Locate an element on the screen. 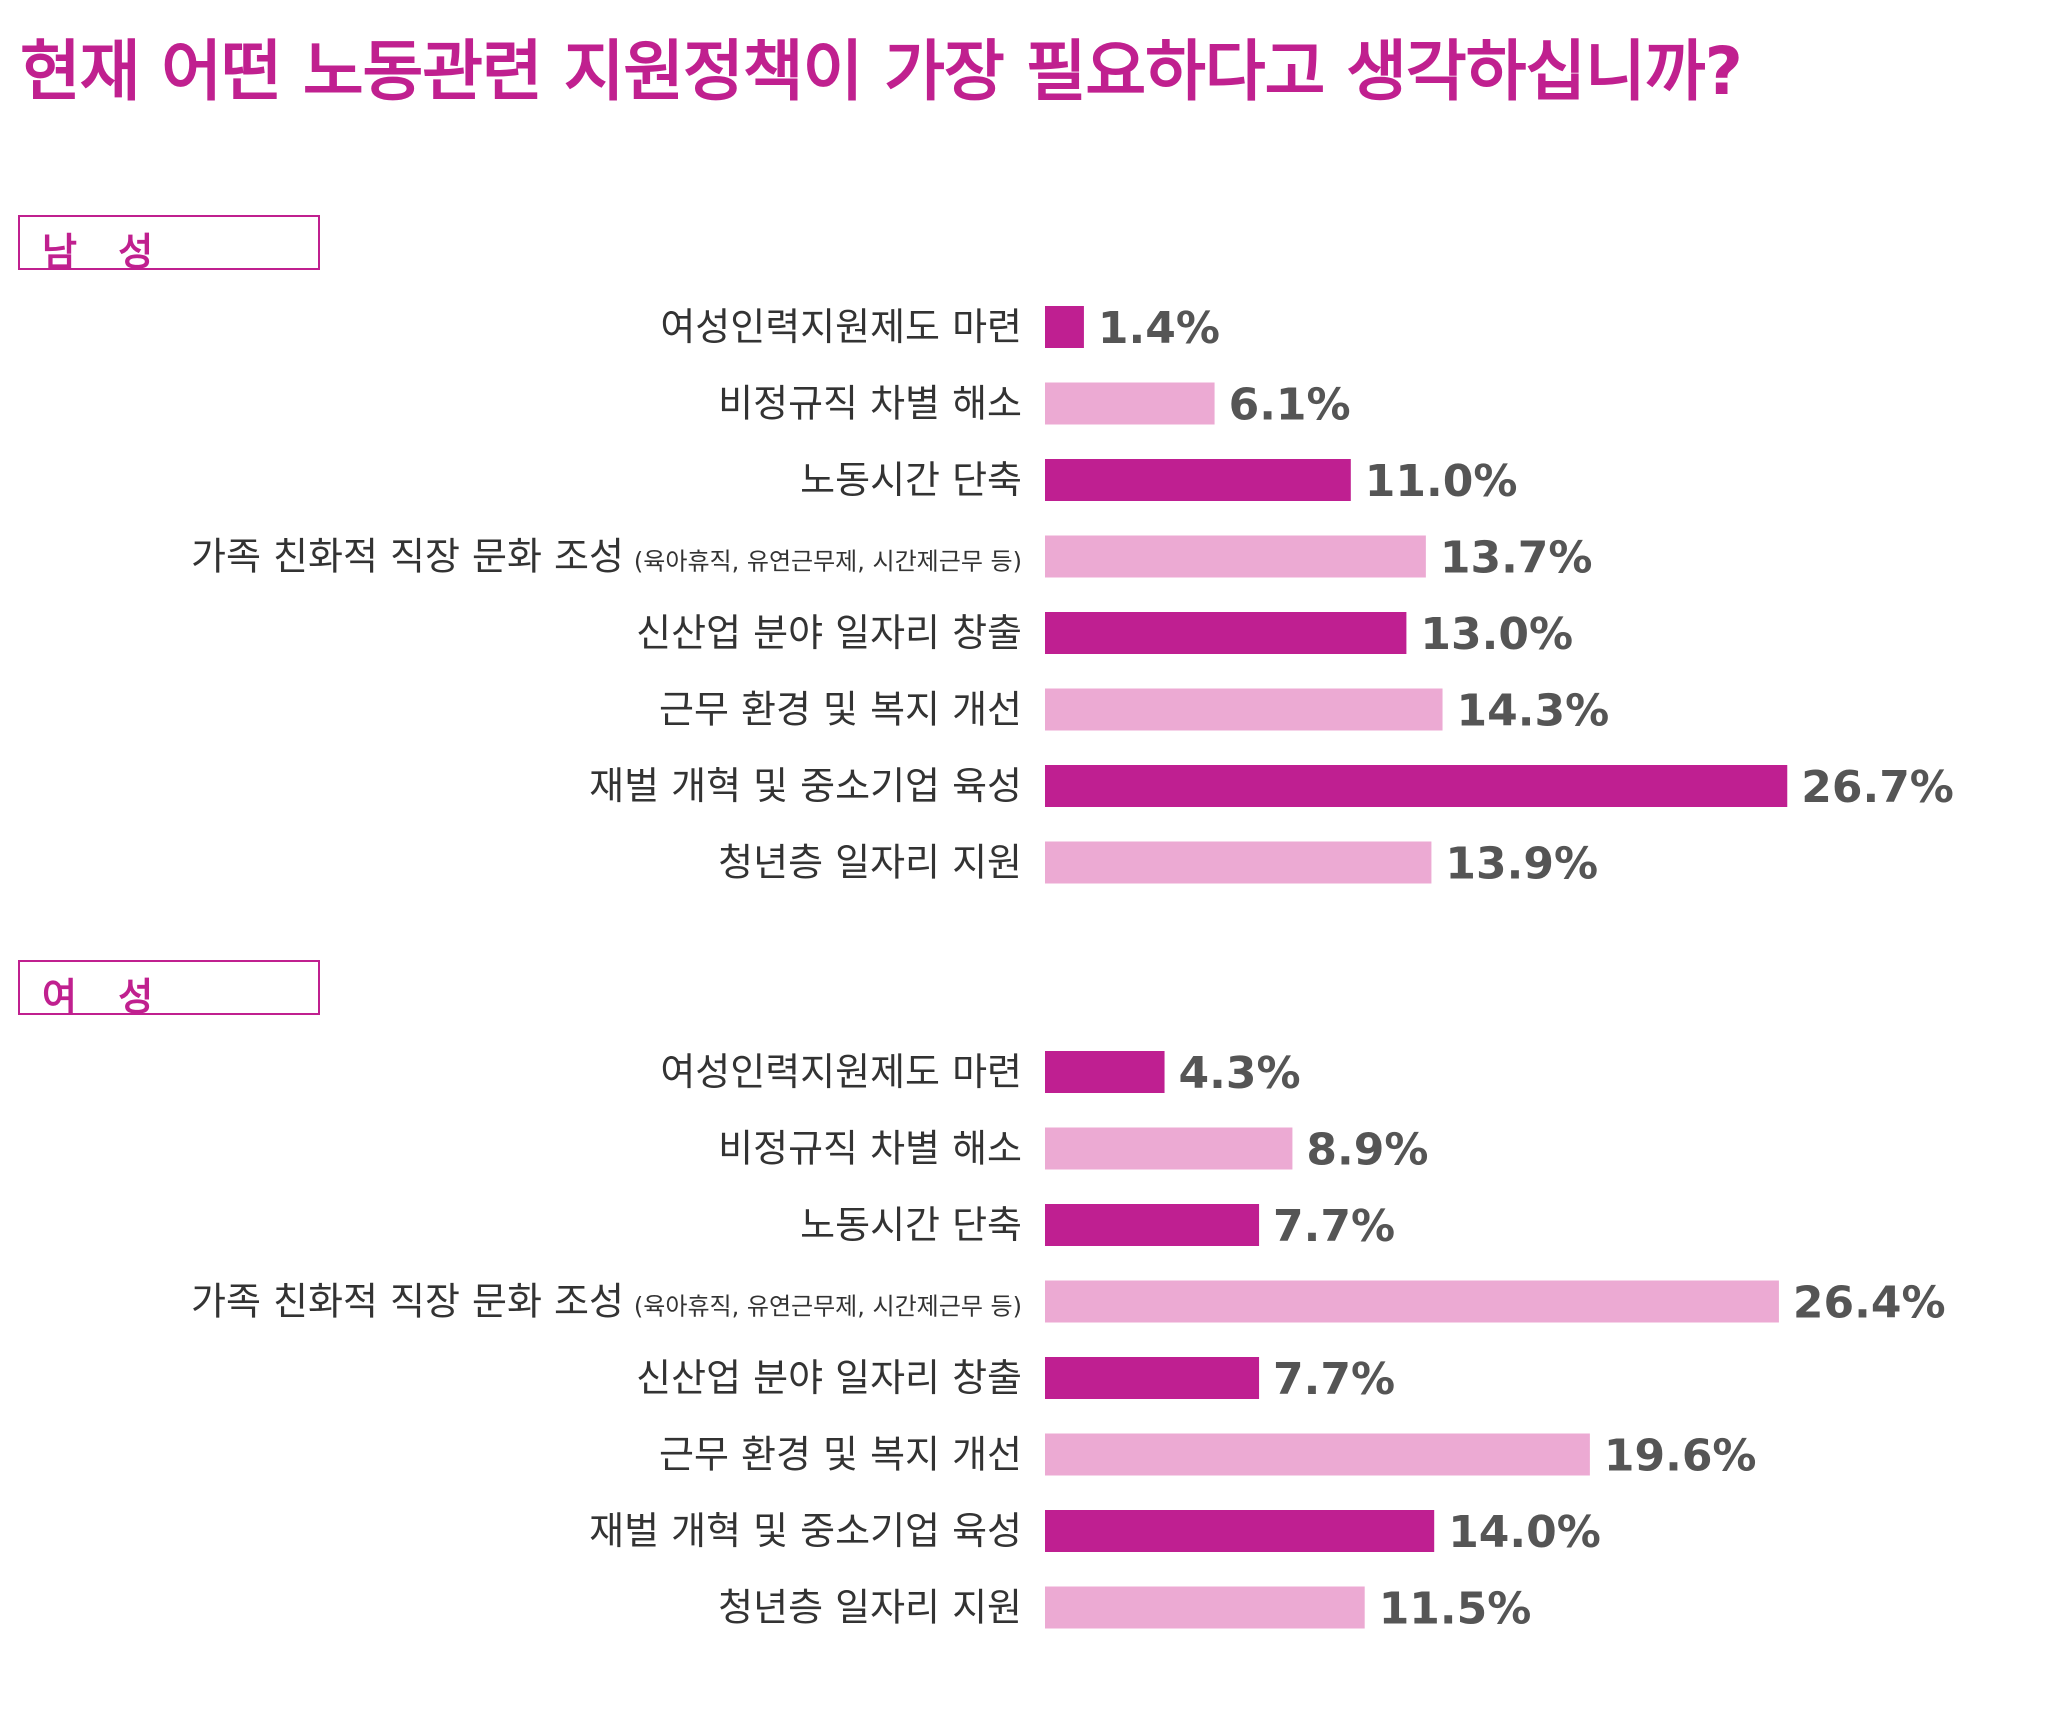  value-label-7: 26.7% is located at coordinates (1877, 787).